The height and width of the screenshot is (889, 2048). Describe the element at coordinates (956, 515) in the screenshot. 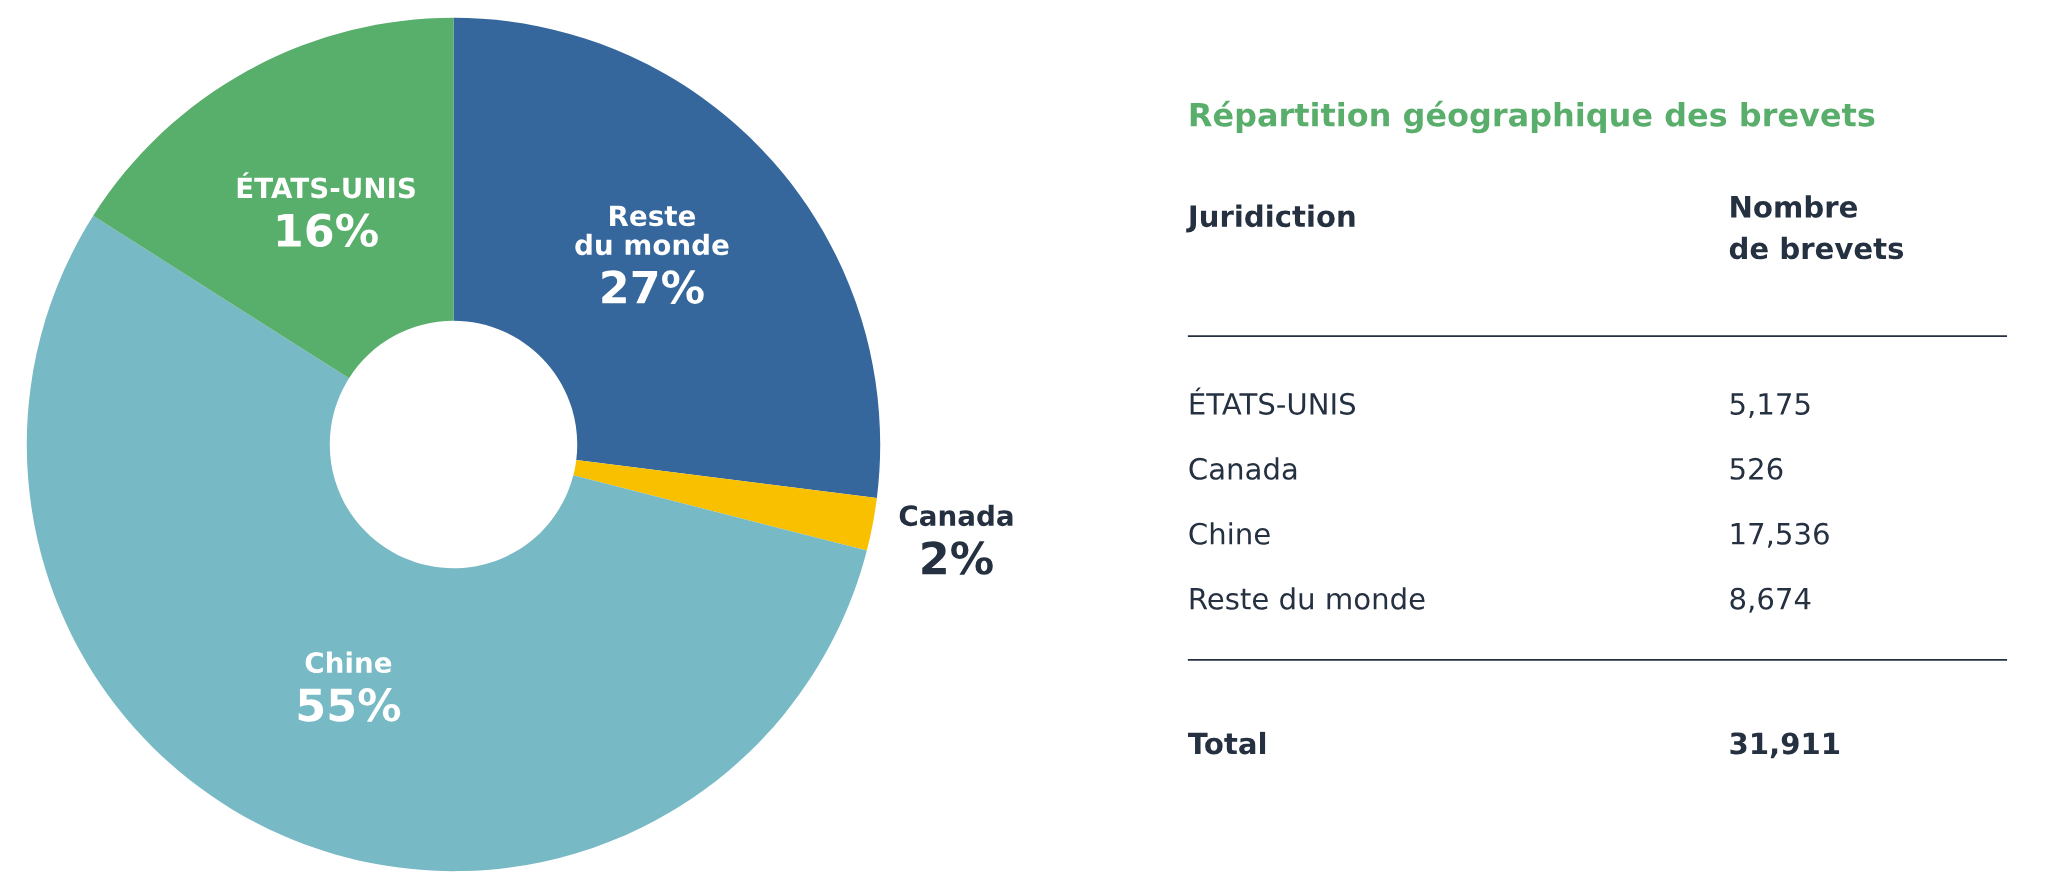

I see `slice-label: Canada` at that location.